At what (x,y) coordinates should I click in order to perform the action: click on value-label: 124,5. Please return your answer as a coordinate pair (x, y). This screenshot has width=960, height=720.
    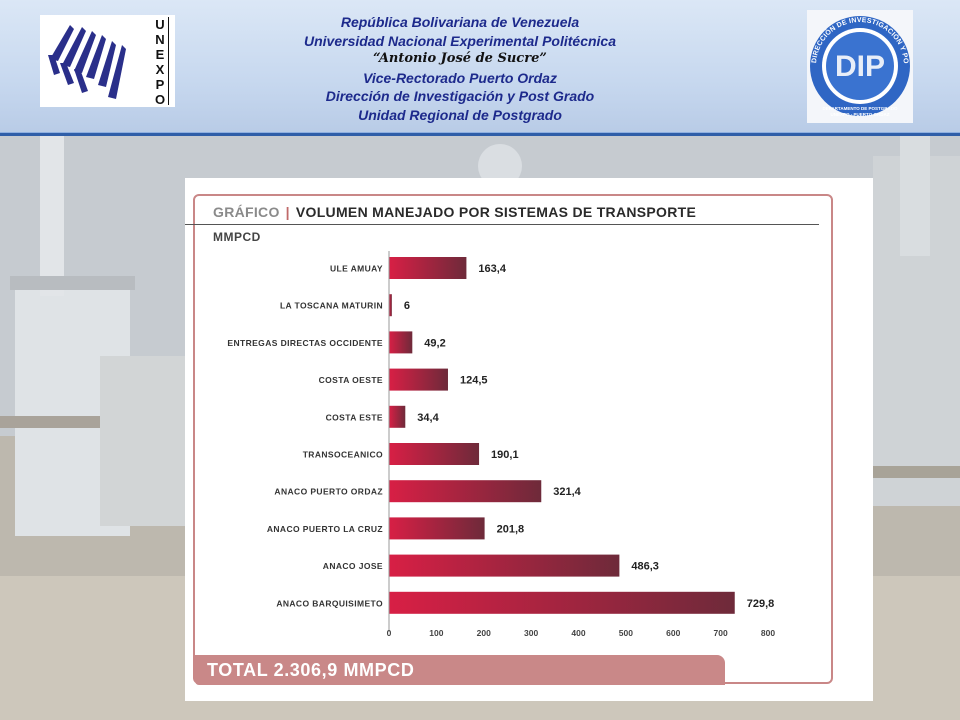
    Looking at the image, I should click on (474, 381).